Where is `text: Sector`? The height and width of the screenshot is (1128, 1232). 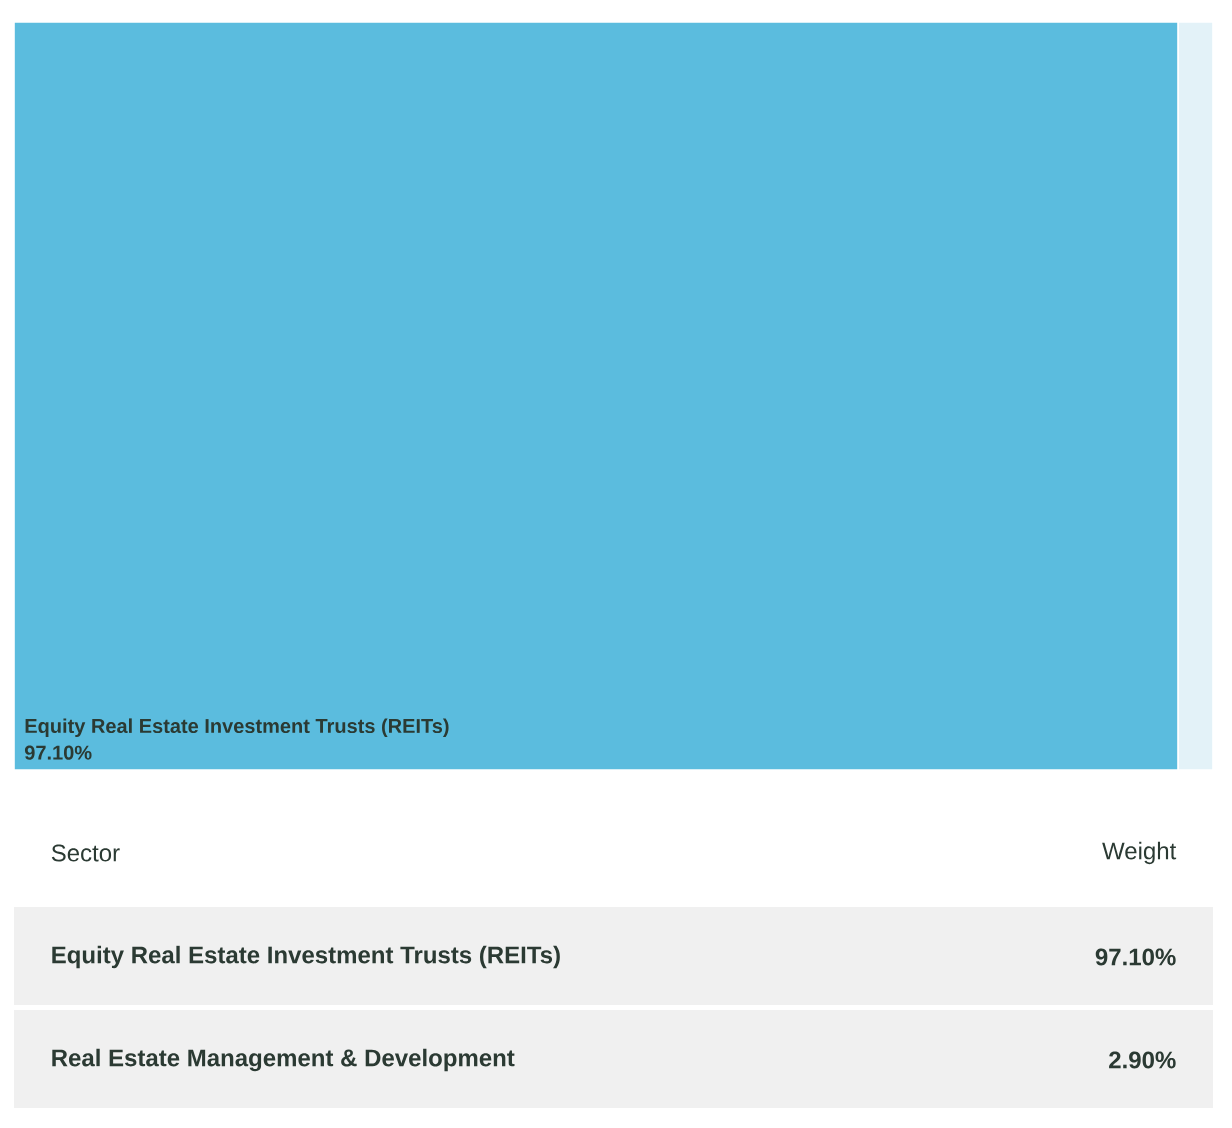 text: Sector is located at coordinates (85, 853).